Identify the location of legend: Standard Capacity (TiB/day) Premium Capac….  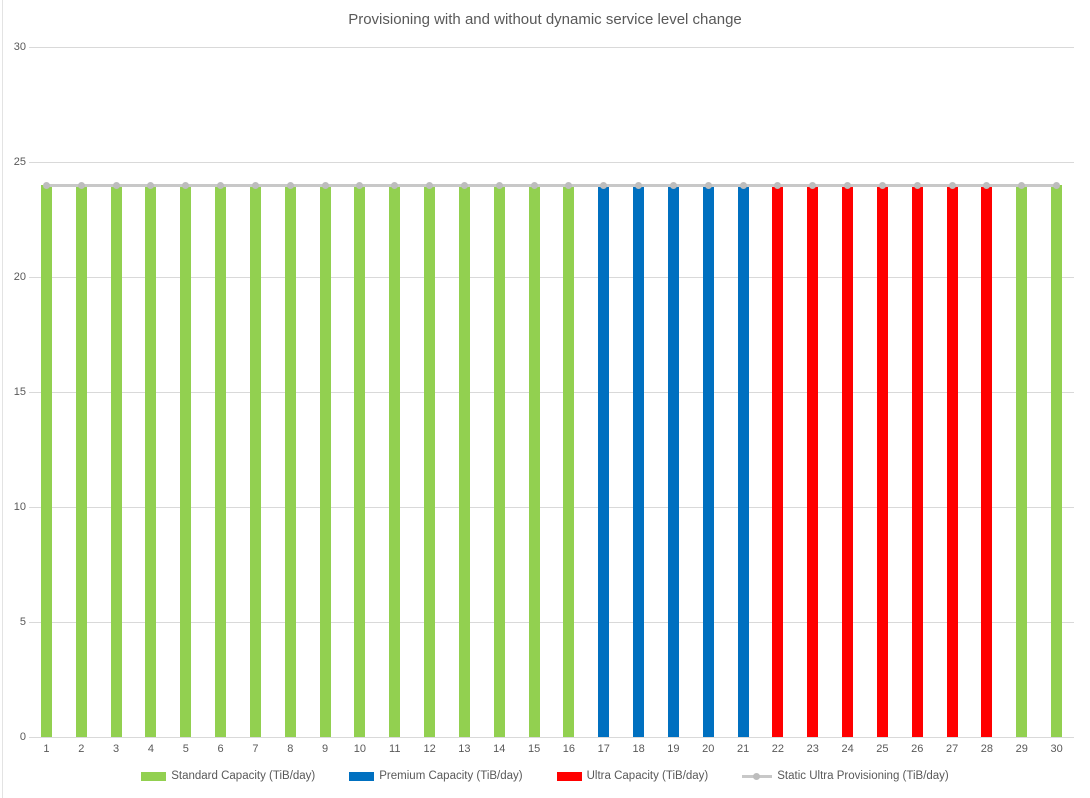
(545, 776).